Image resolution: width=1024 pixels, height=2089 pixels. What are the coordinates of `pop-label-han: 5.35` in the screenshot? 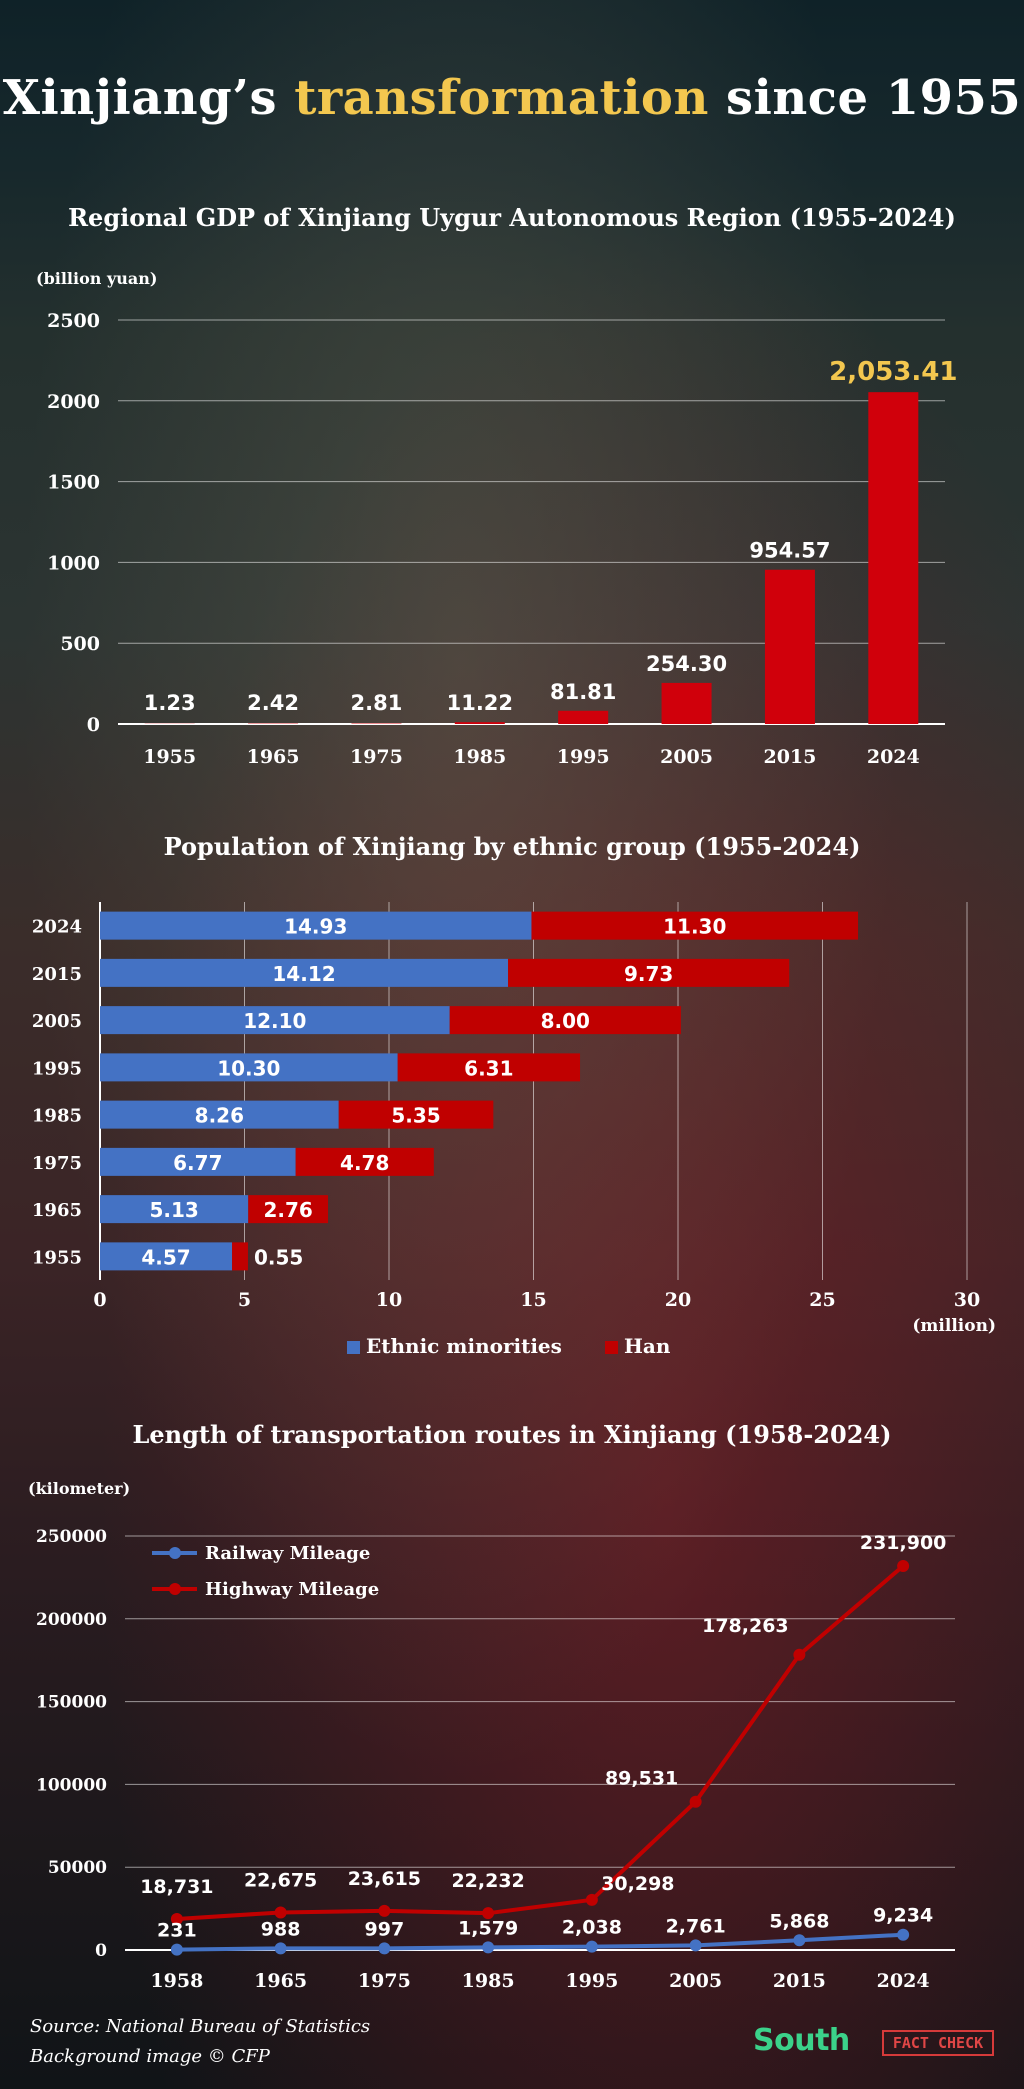 It's located at (415, 1116).